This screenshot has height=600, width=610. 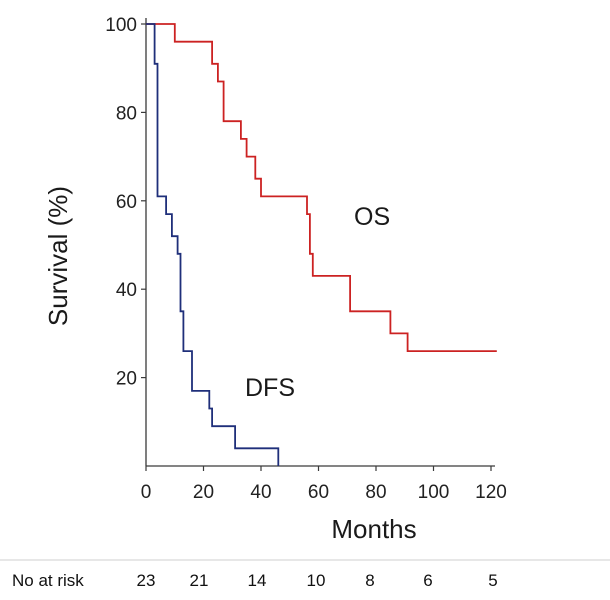 What do you see at coordinates (373, 529) in the screenshot?
I see `x-axis-title: Months` at bounding box center [373, 529].